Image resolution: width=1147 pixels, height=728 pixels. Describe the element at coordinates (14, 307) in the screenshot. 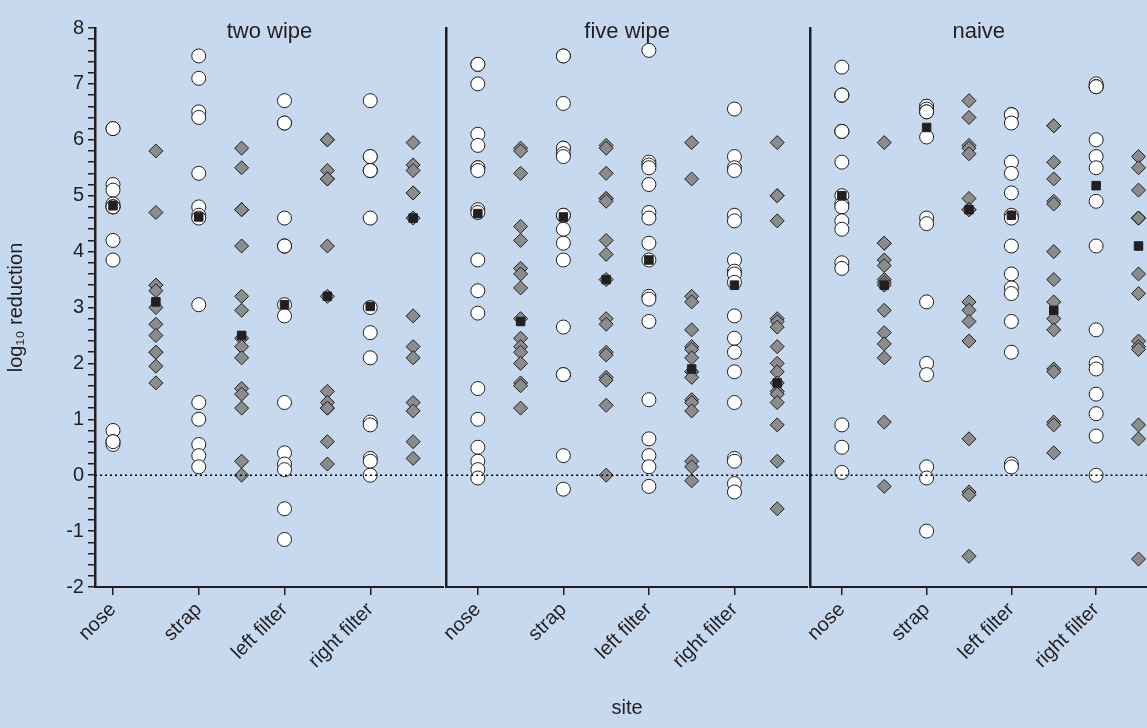

I see `y-axis-title: log₁₀ reduction` at that location.